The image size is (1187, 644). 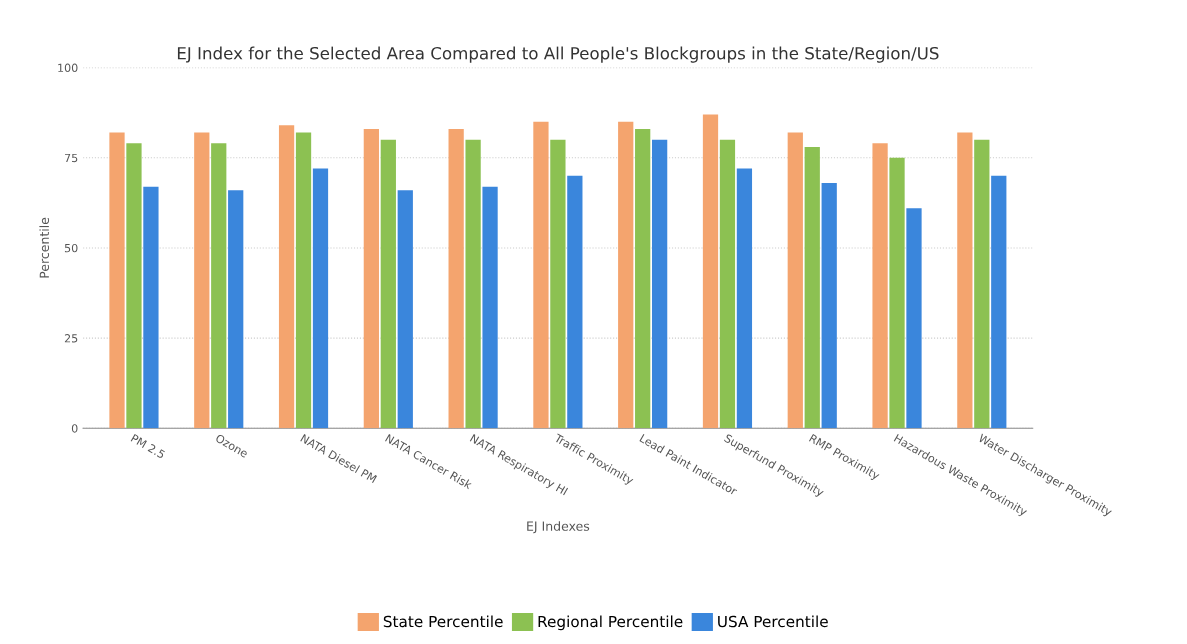 What do you see at coordinates (71, 248) in the screenshot?
I see `y-tick-label: 50` at bounding box center [71, 248].